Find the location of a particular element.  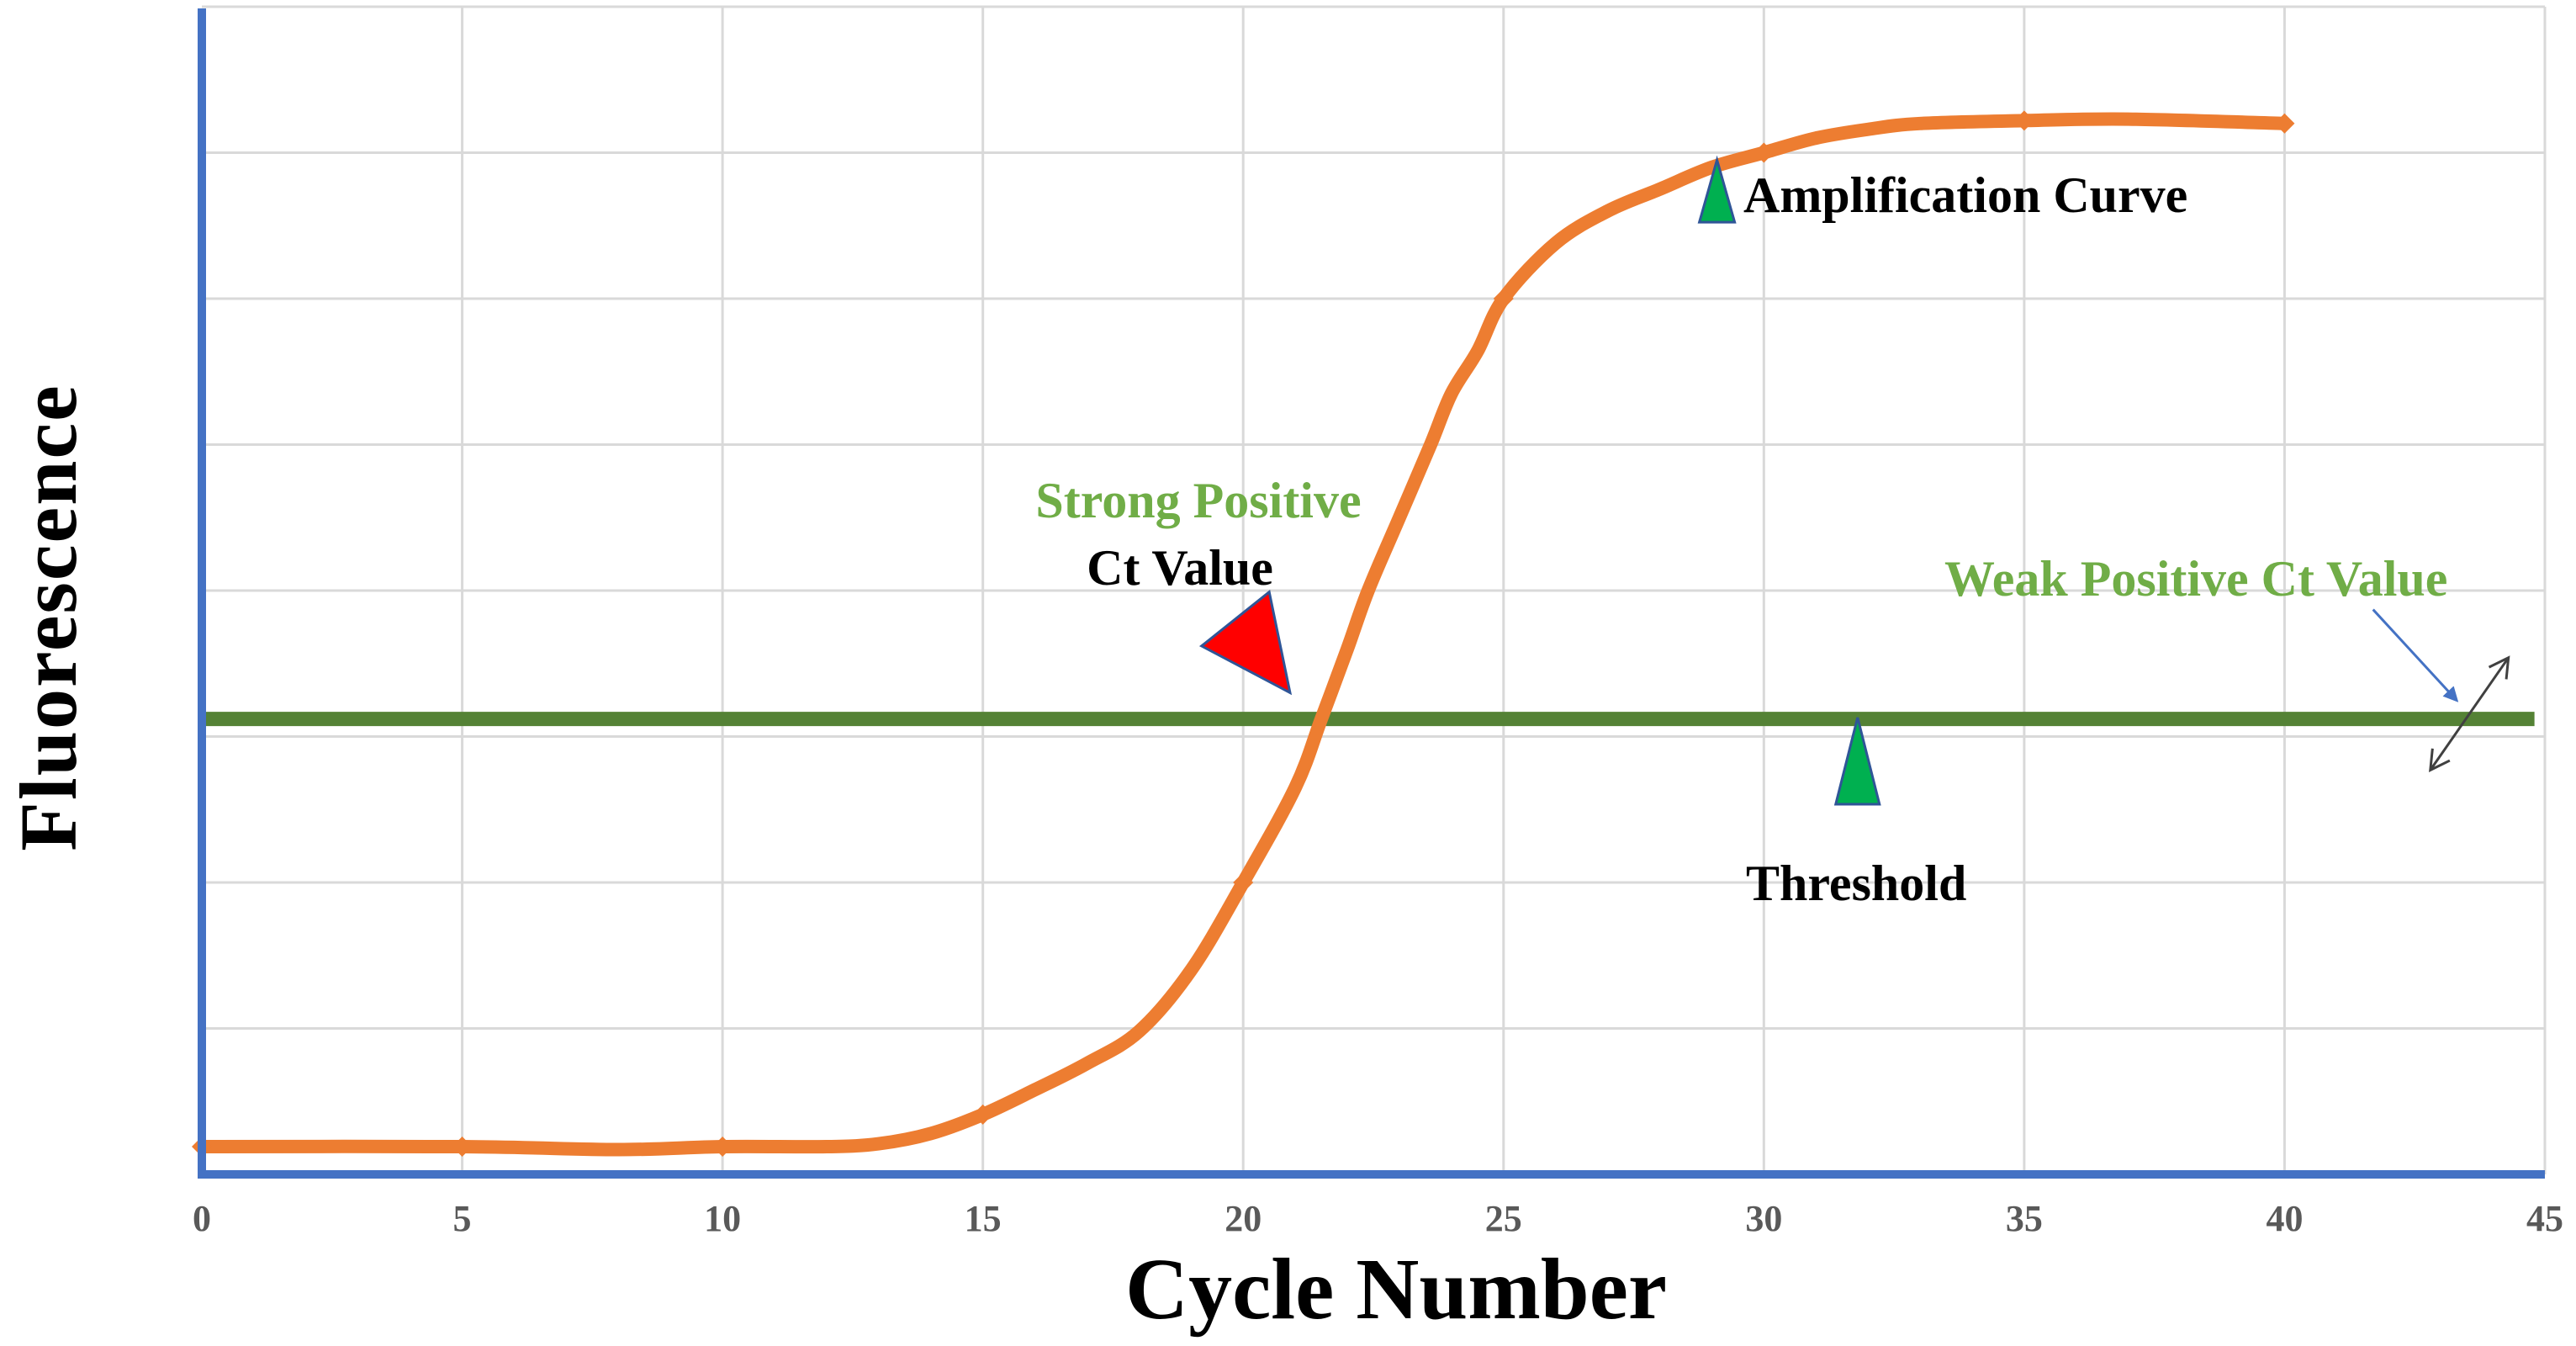

x-tick-label: 25 is located at coordinates (1503, 1218).